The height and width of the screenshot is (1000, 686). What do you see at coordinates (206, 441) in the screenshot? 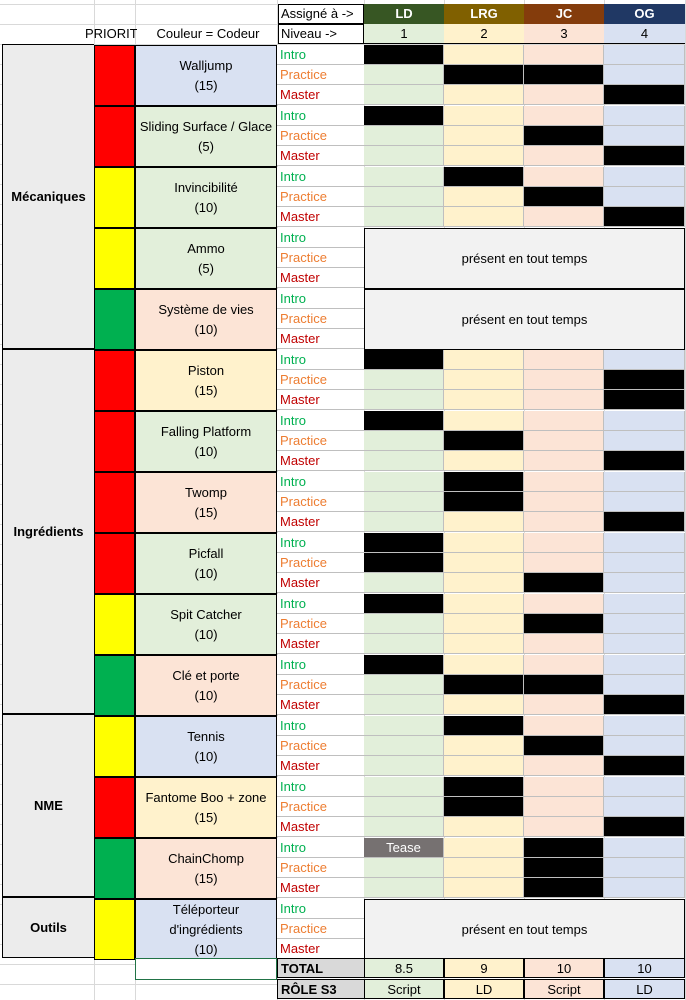
I see `feature-cell: Falling Platform (10)` at bounding box center [206, 441].